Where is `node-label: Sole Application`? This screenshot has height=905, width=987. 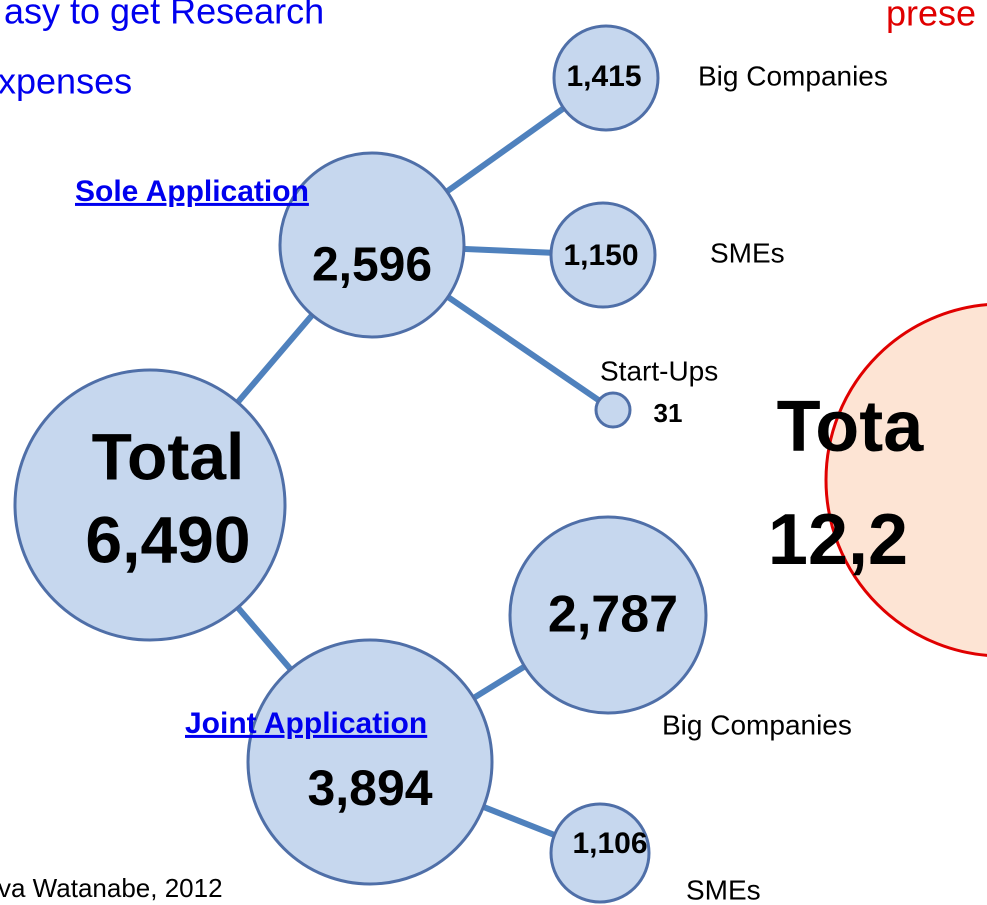
node-label: Sole Application is located at coordinates (192, 191).